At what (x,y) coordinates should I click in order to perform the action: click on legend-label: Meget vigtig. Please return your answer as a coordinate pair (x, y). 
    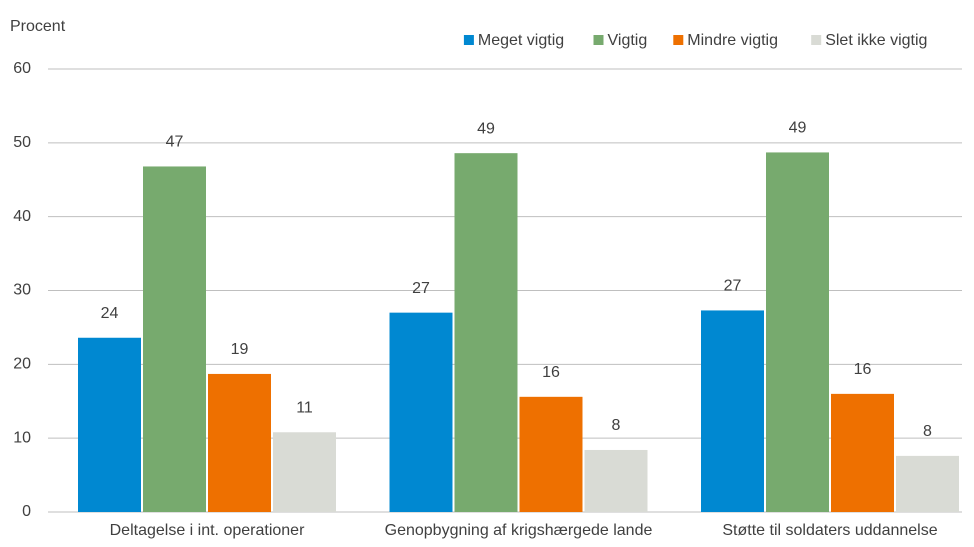
    Looking at the image, I should click on (521, 40).